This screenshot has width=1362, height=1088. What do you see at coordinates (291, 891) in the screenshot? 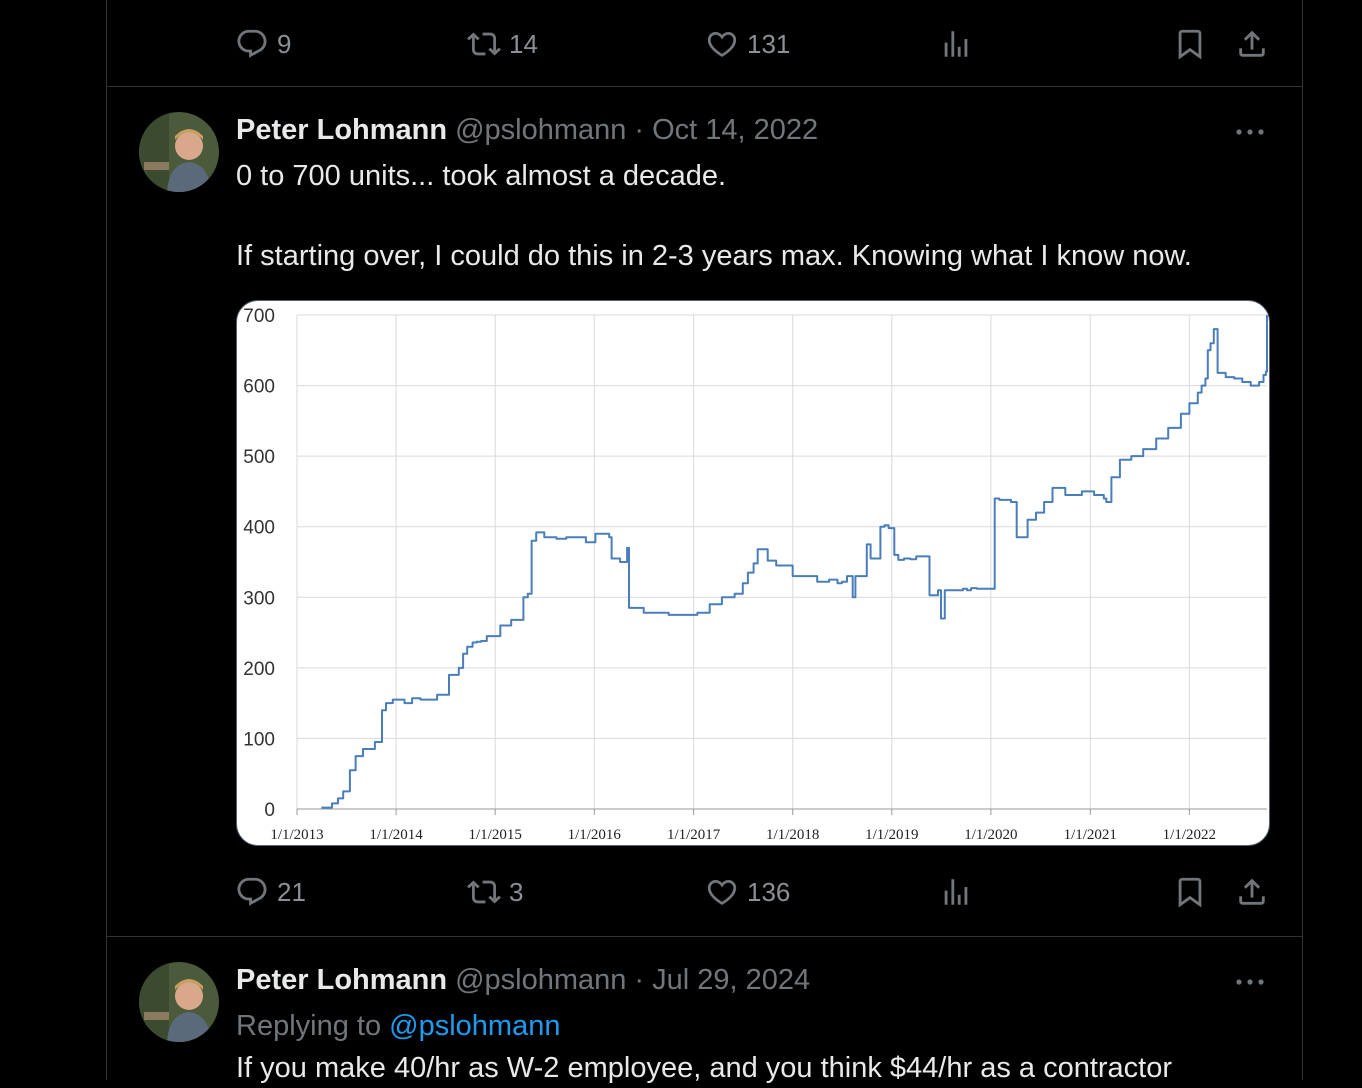
I see `reply-count: 21` at bounding box center [291, 891].